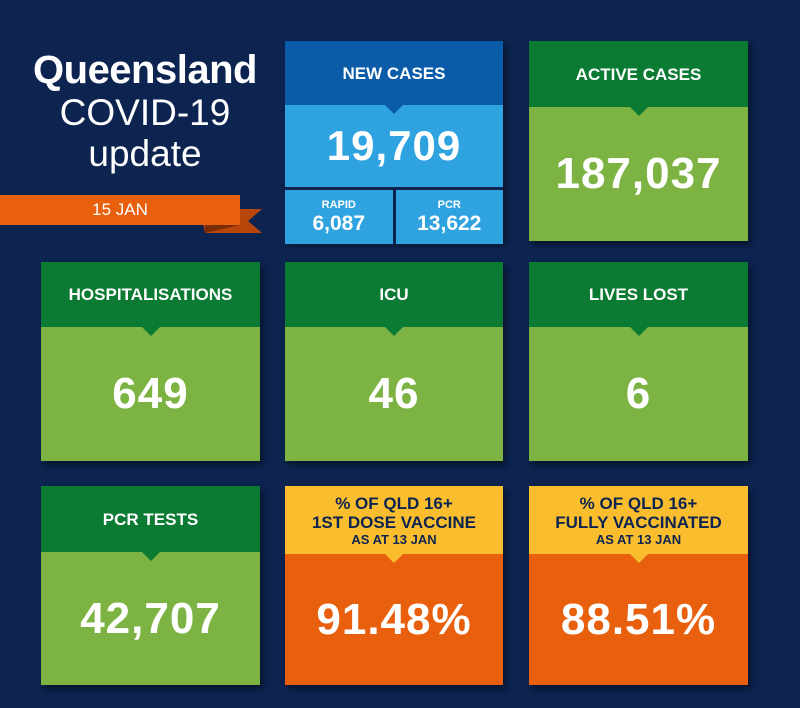 This screenshot has width=800, height=708. I want to click on hospitalisations-label: HOSPITALISATIONS, so click(150, 294).